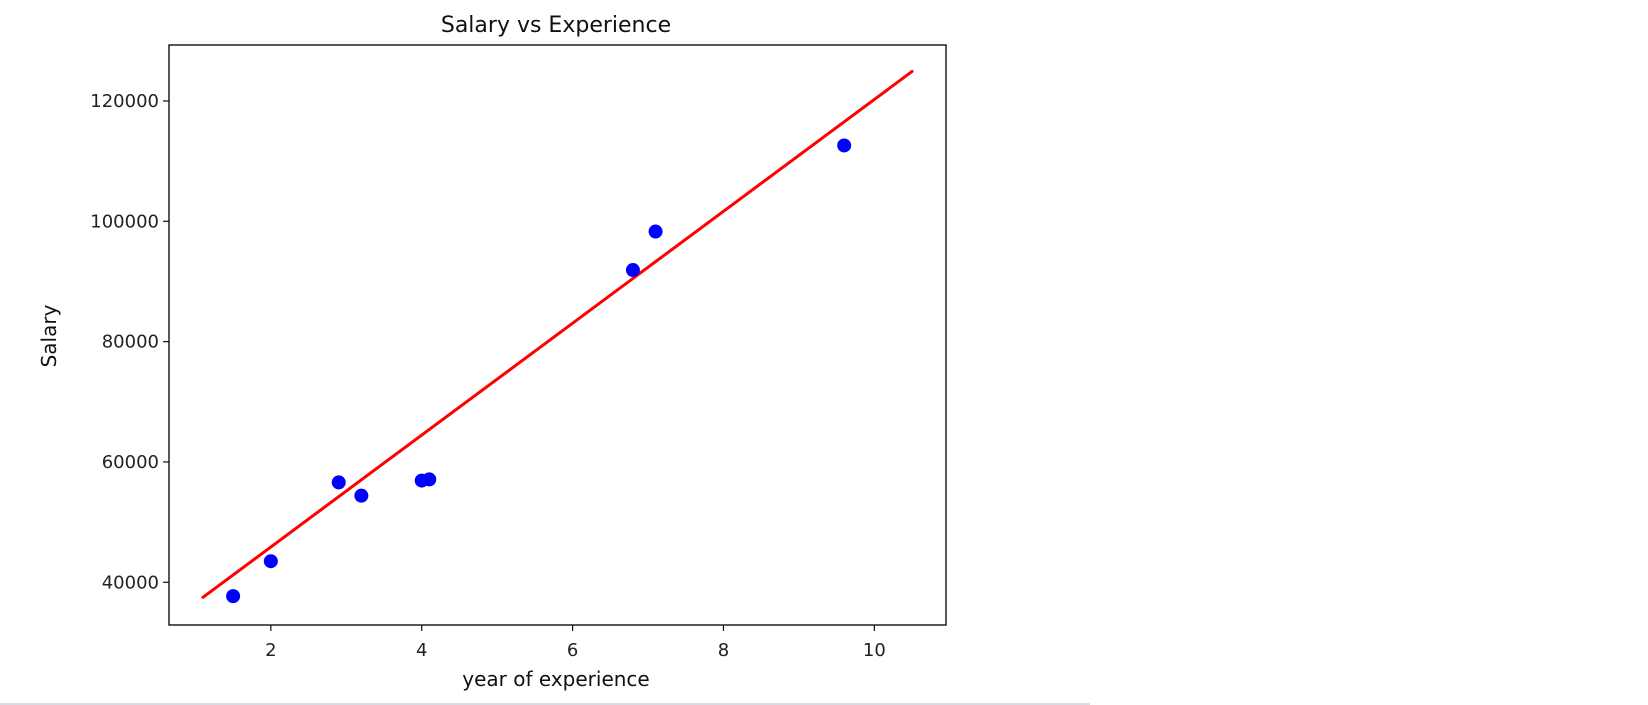 The width and height of the screenshot is (1648, 705). Describe the element at coordinates (421, 650) in the screenshot. I see `x-axis-tick-label: 4` at that location.